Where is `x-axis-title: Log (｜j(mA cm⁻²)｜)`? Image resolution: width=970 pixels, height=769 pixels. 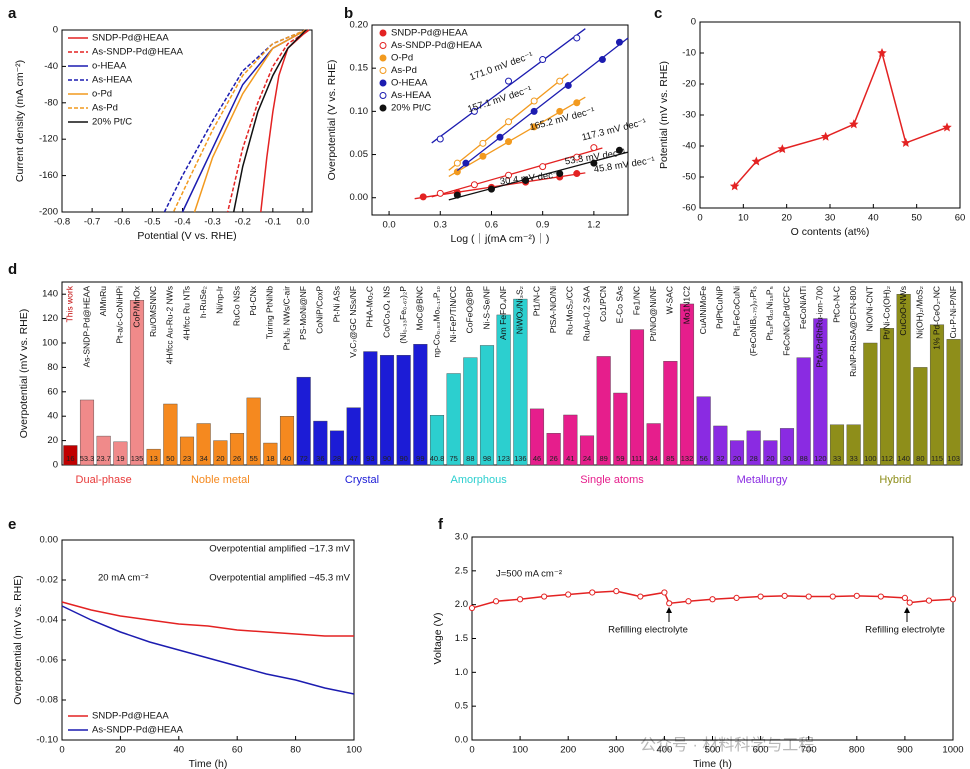 x-axis-title: Log (｜j(mA cm⁻²)｜) is located at coordinates (500, 238).